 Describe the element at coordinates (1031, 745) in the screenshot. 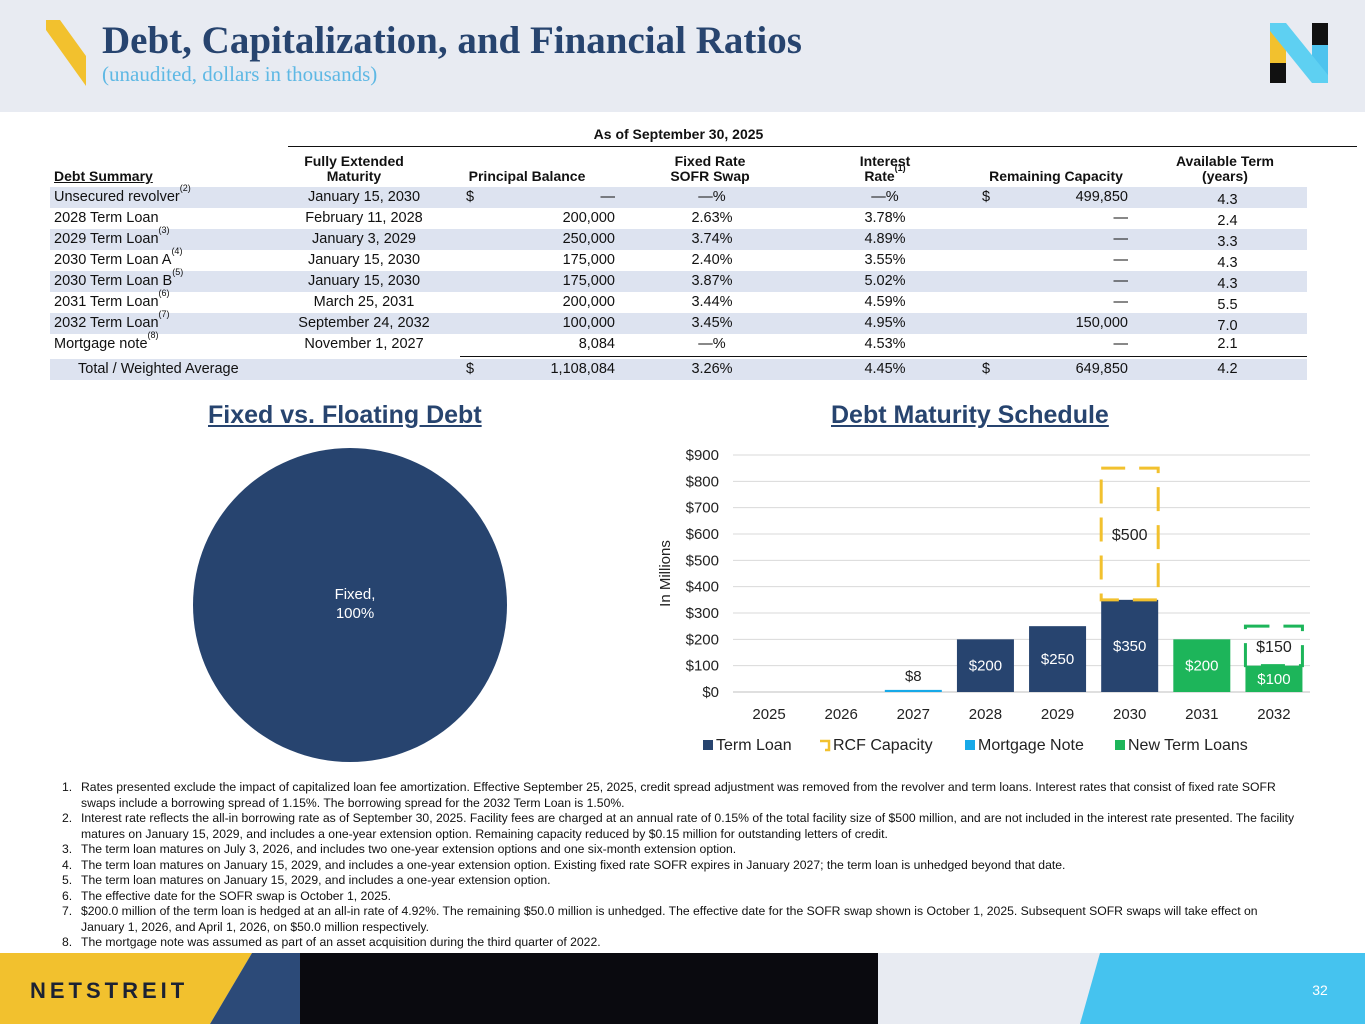

I see `legend-label: Mortgage Note` at that location.